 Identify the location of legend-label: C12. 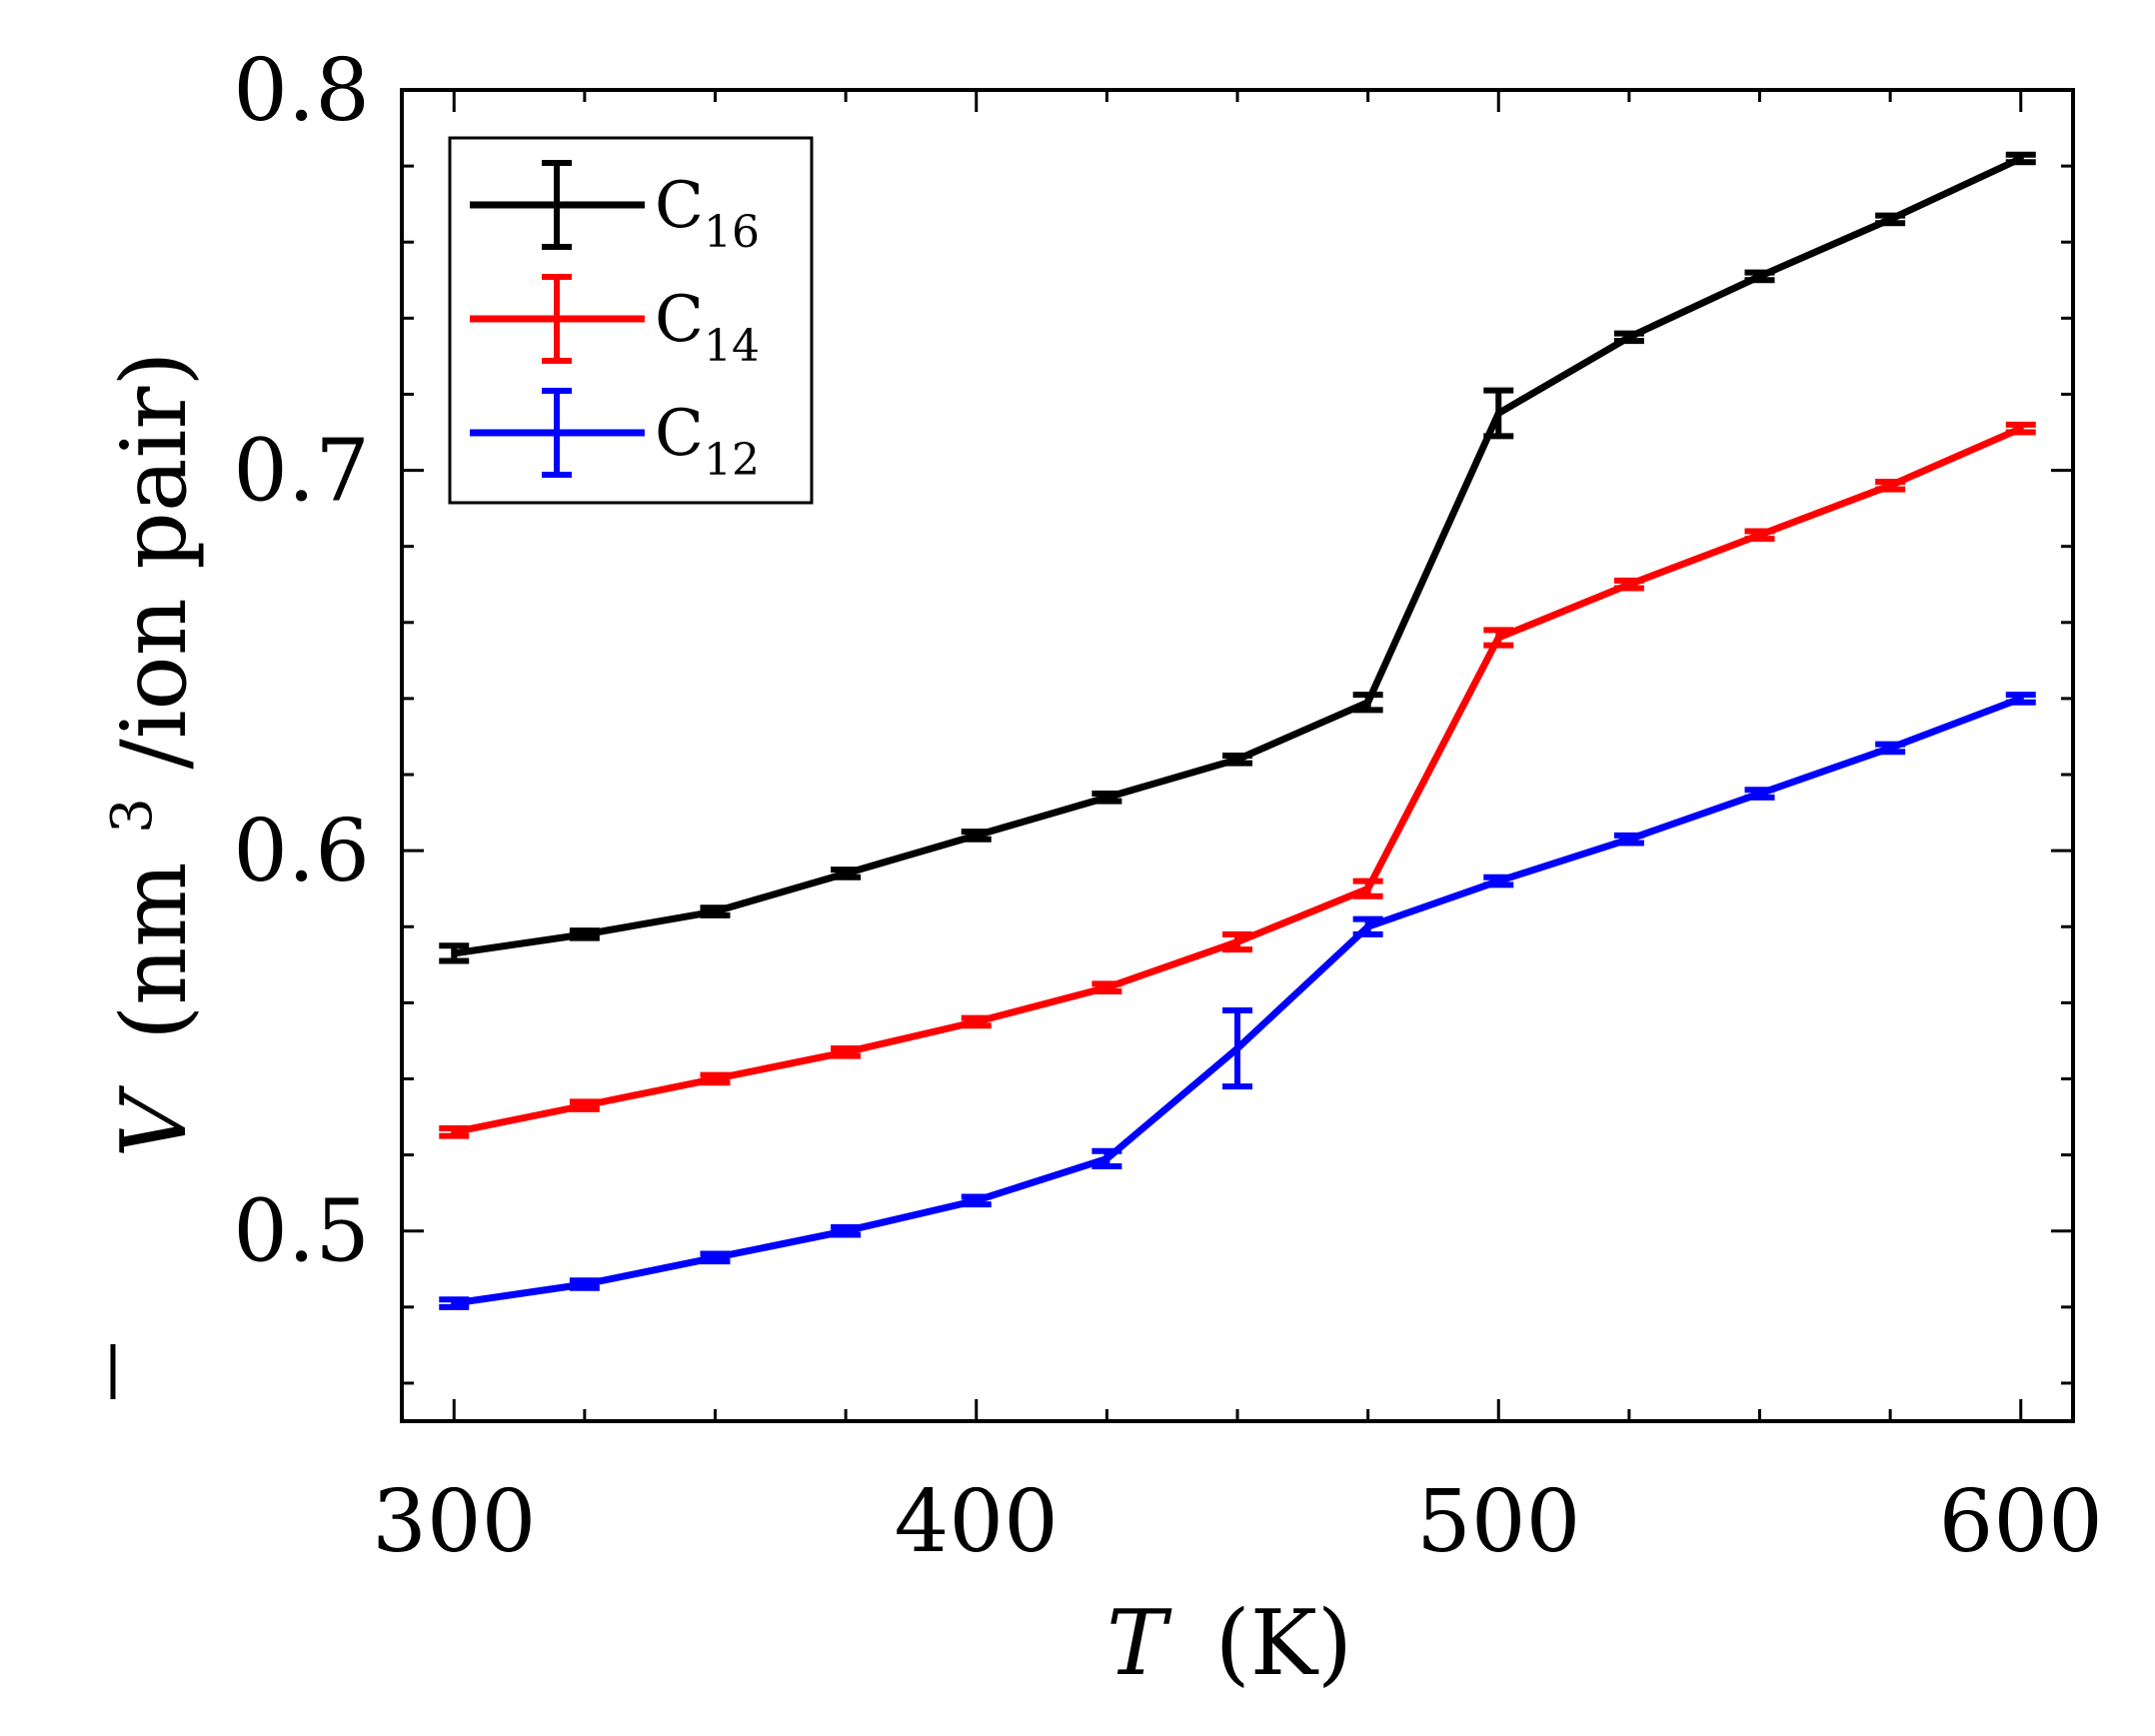
(707, 441).